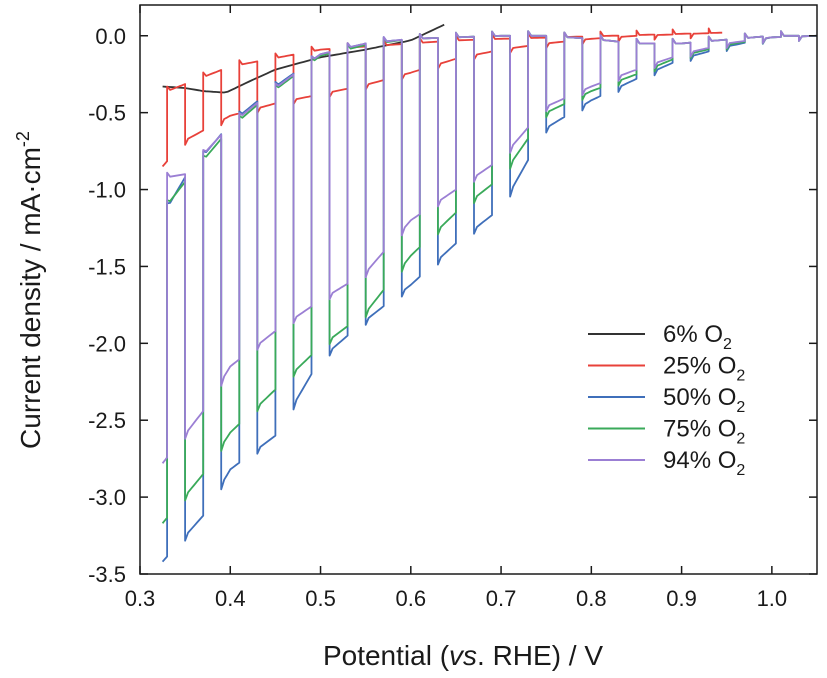  I want to click on legend-label-main: 75% O, so click(699, 429).